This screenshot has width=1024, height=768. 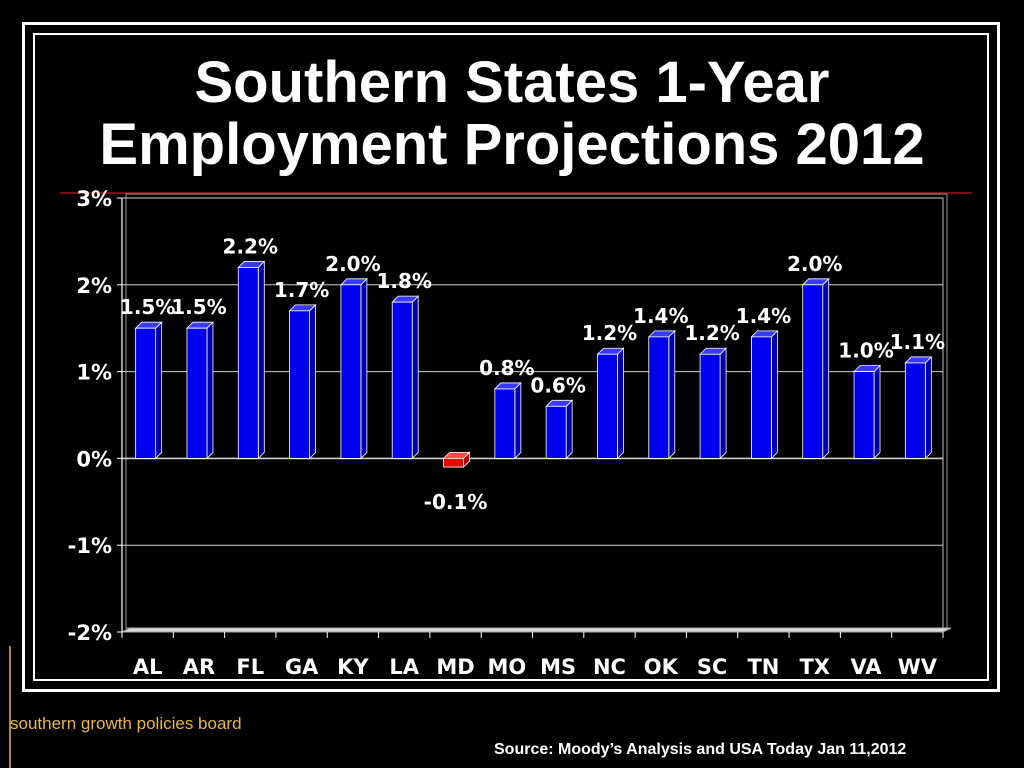 I want to click on bar-side-al, so click(x=159, y=390).